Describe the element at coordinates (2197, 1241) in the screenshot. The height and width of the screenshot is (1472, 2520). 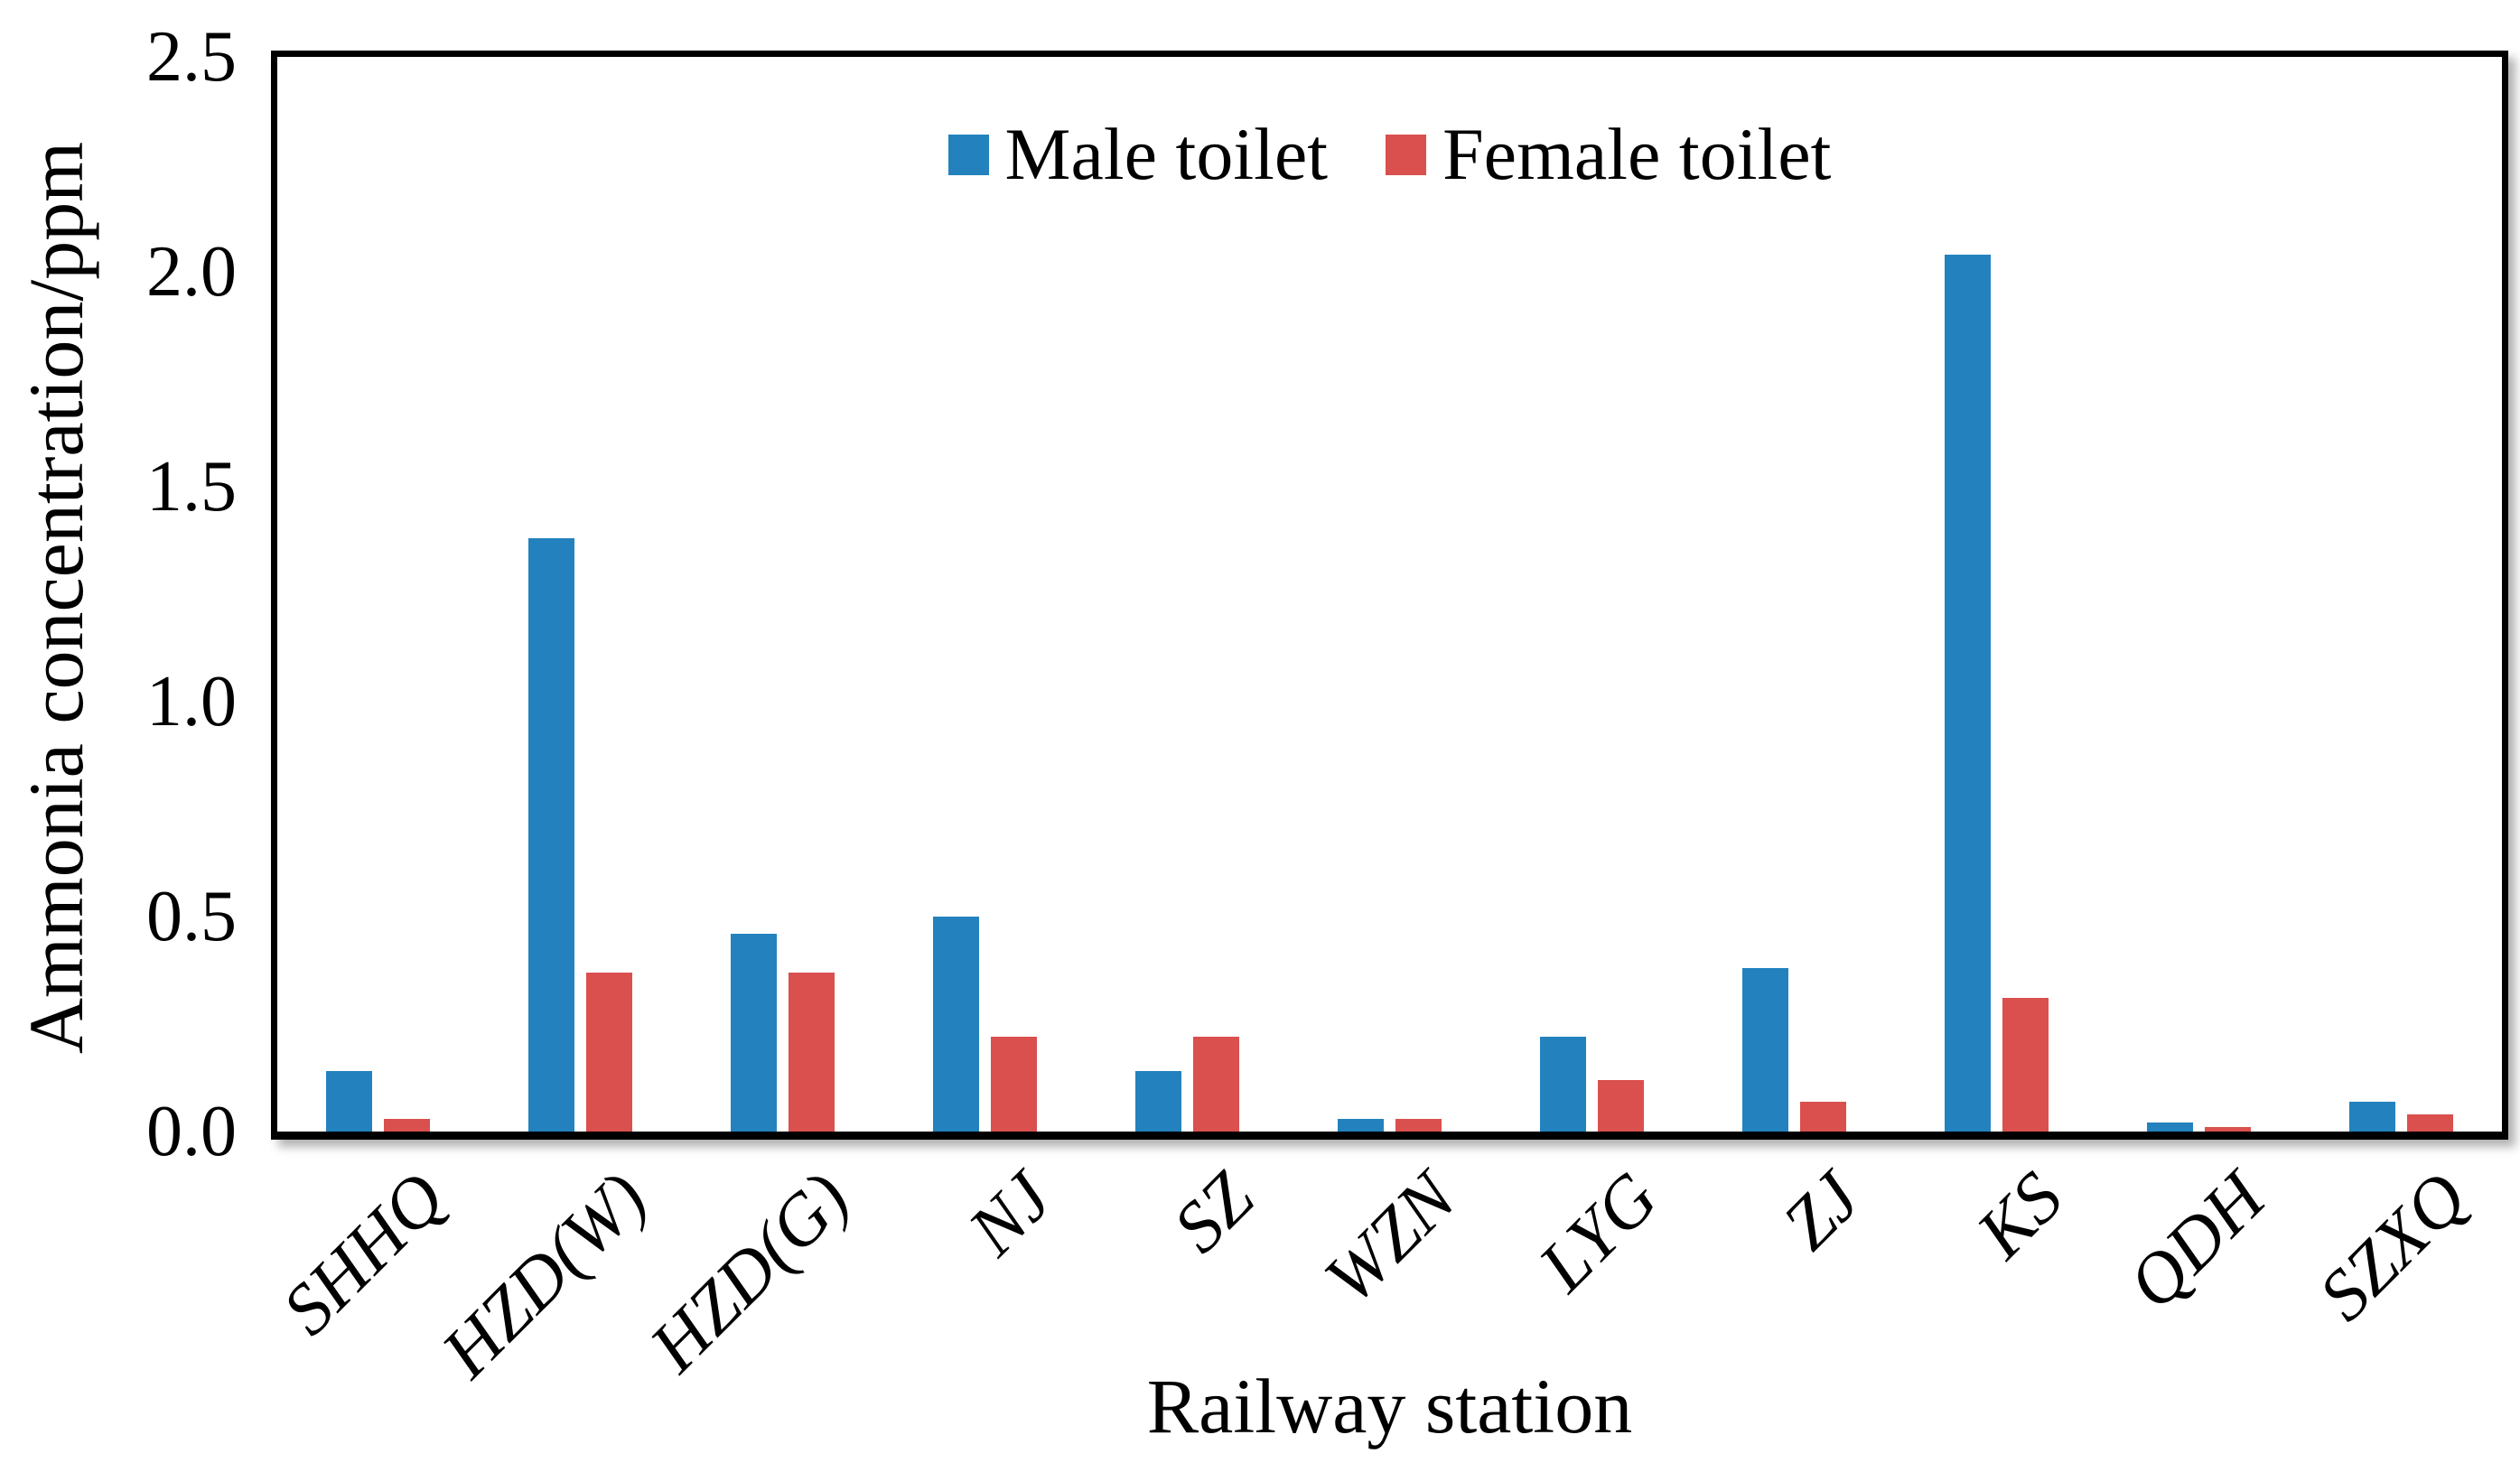
I see `x-tick-label-QDH: QDH` at that location.